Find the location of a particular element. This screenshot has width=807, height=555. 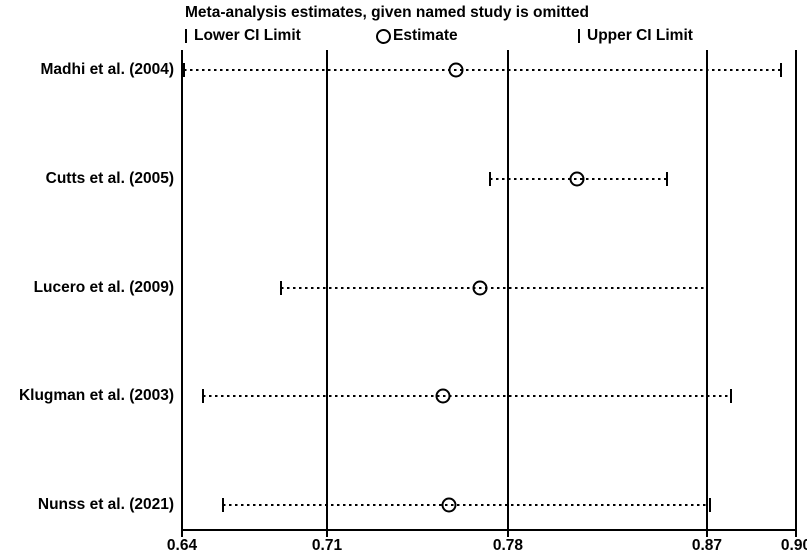

x-axis-tick-label: 0.87 is located at coordinates (707, 545).